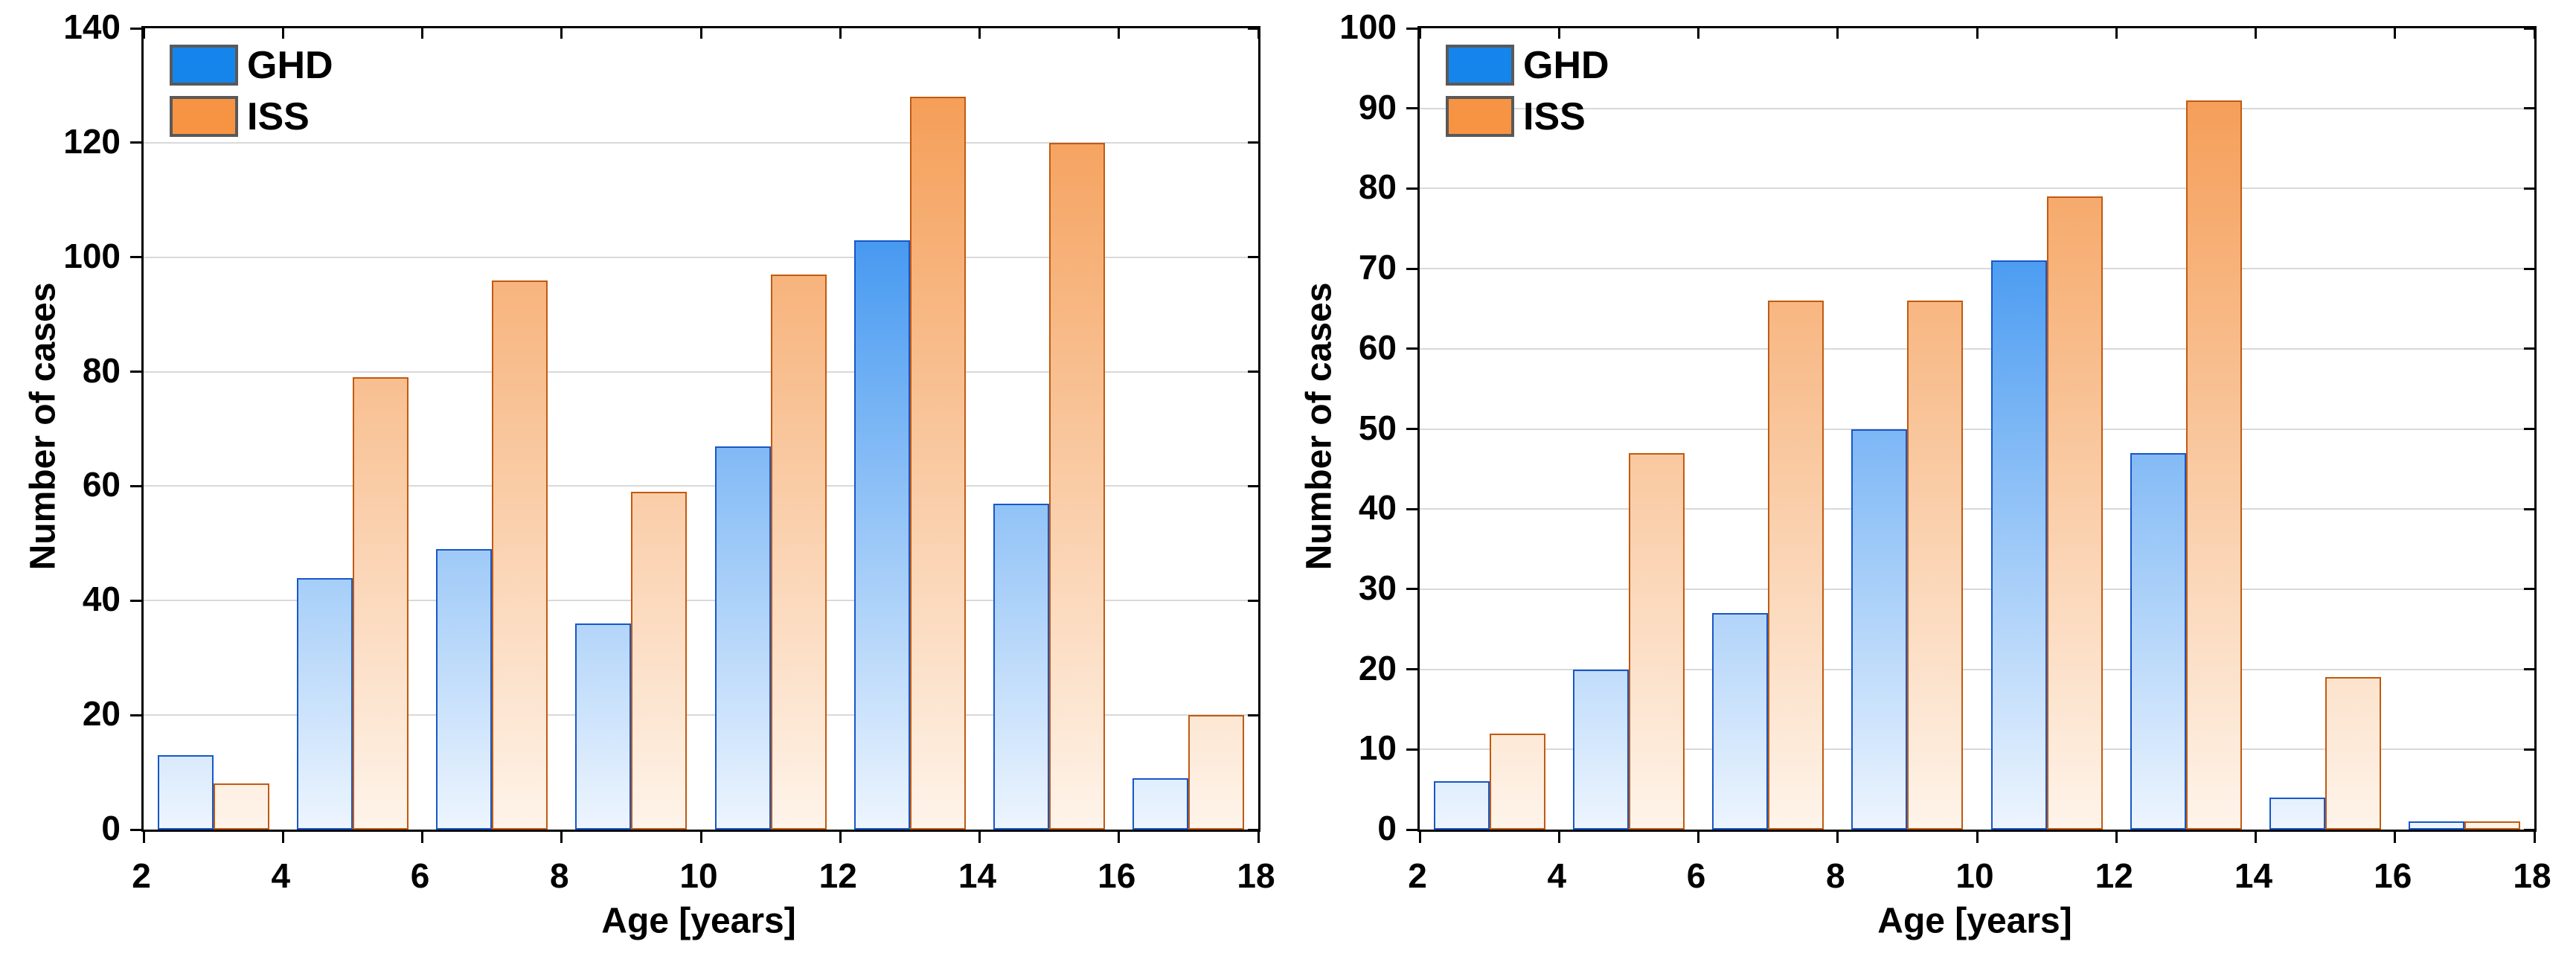 The image size is (2576, 962). What do you see at coordinates (701, 257) in the screenshot?
I see `gridline-y100` at bounding box center [701, 257].